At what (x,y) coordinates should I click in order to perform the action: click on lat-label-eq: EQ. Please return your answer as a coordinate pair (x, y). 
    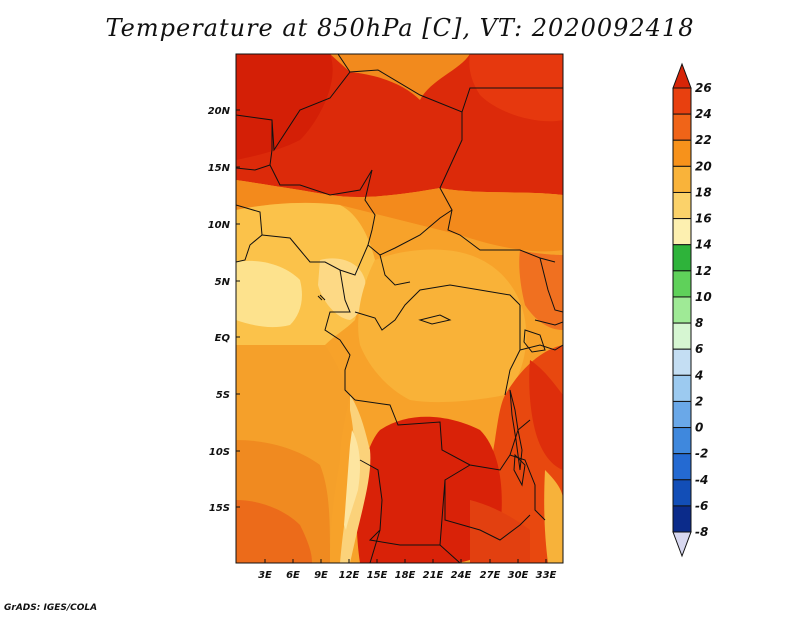
    Looking at the image, I should click on (223, 338).